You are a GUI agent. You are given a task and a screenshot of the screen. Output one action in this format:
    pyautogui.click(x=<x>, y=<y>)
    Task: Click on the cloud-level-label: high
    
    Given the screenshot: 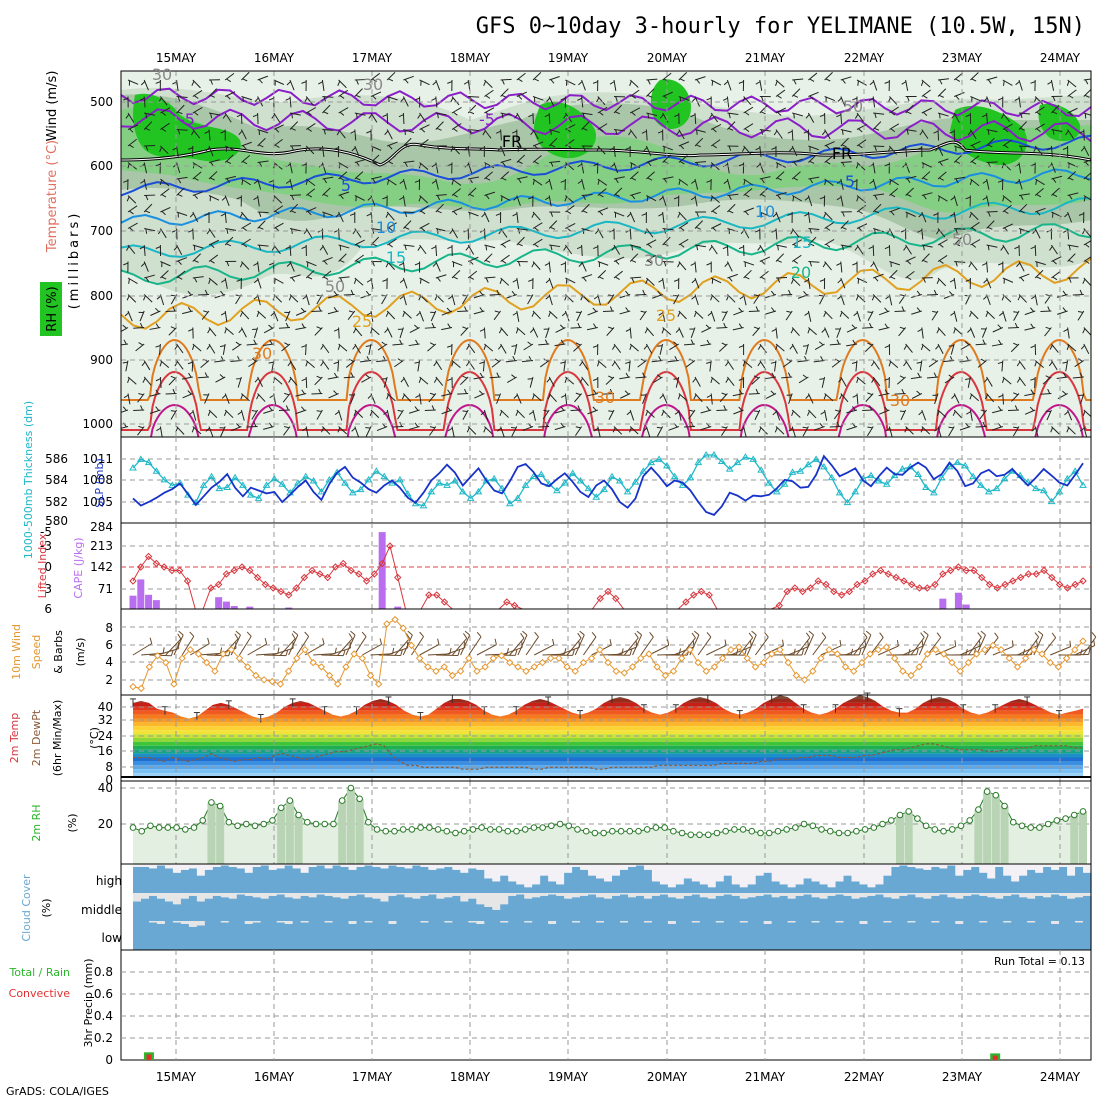 What is the action you would take?
    pyautogui.click(x=109, y=881)
    